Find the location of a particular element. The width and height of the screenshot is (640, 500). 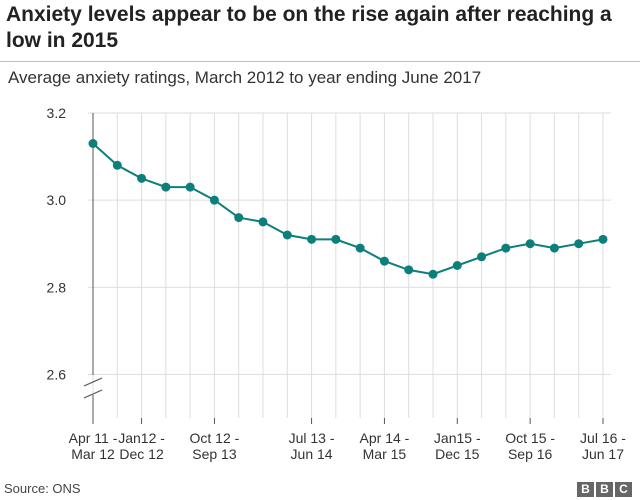

x-tick-label: Dec 15 is located at coordinates (457, 454).